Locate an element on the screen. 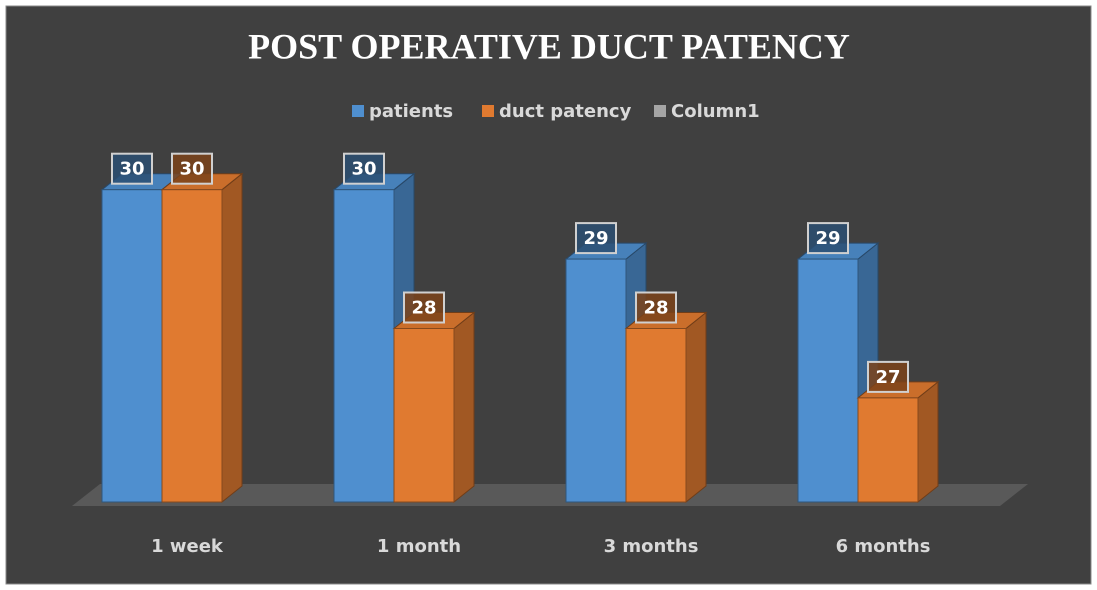 The width and height of the screenshot is (1097, 590). x-tick-label: 1 week is located at coordinates (187, 546).